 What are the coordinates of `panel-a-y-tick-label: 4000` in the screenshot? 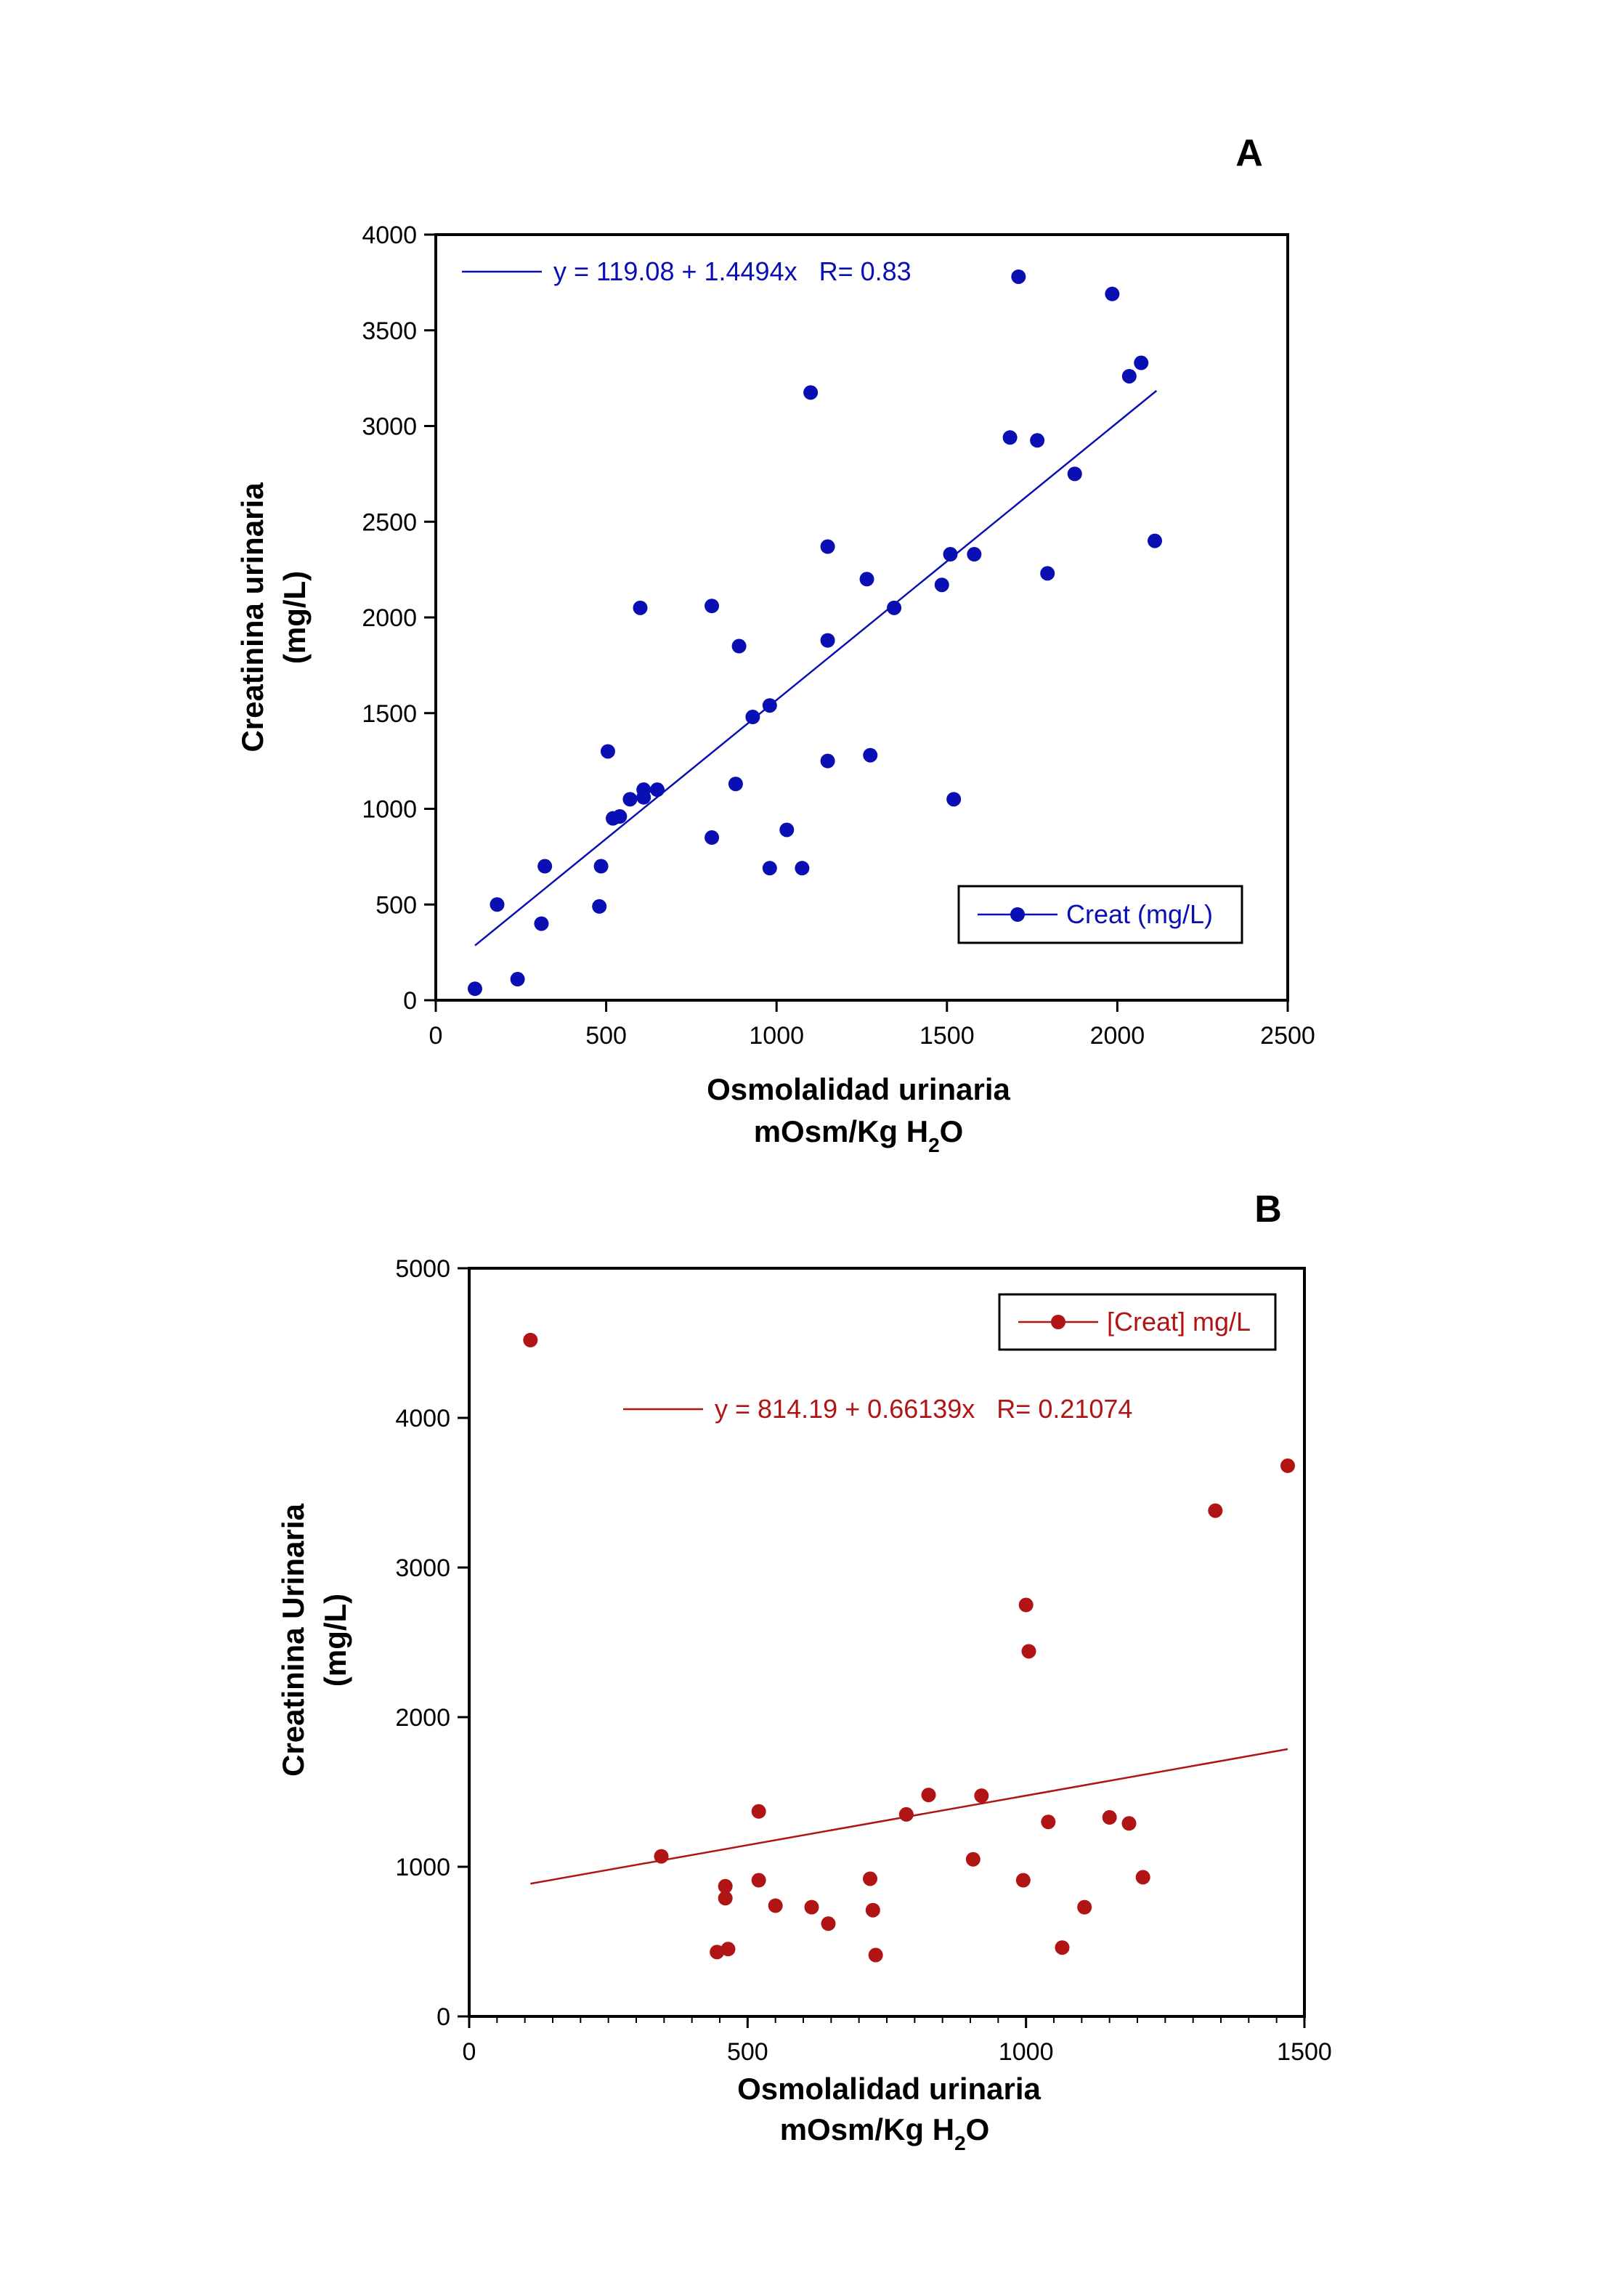 It's located at (389, 235).